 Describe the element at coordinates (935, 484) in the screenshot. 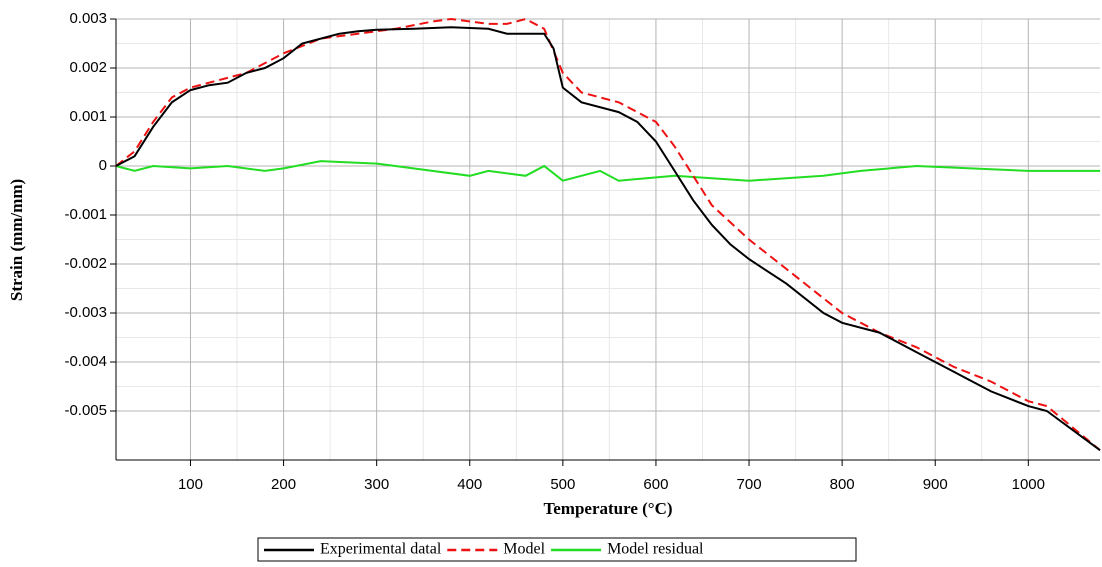

I see `x-tick-label: 900` at that location.